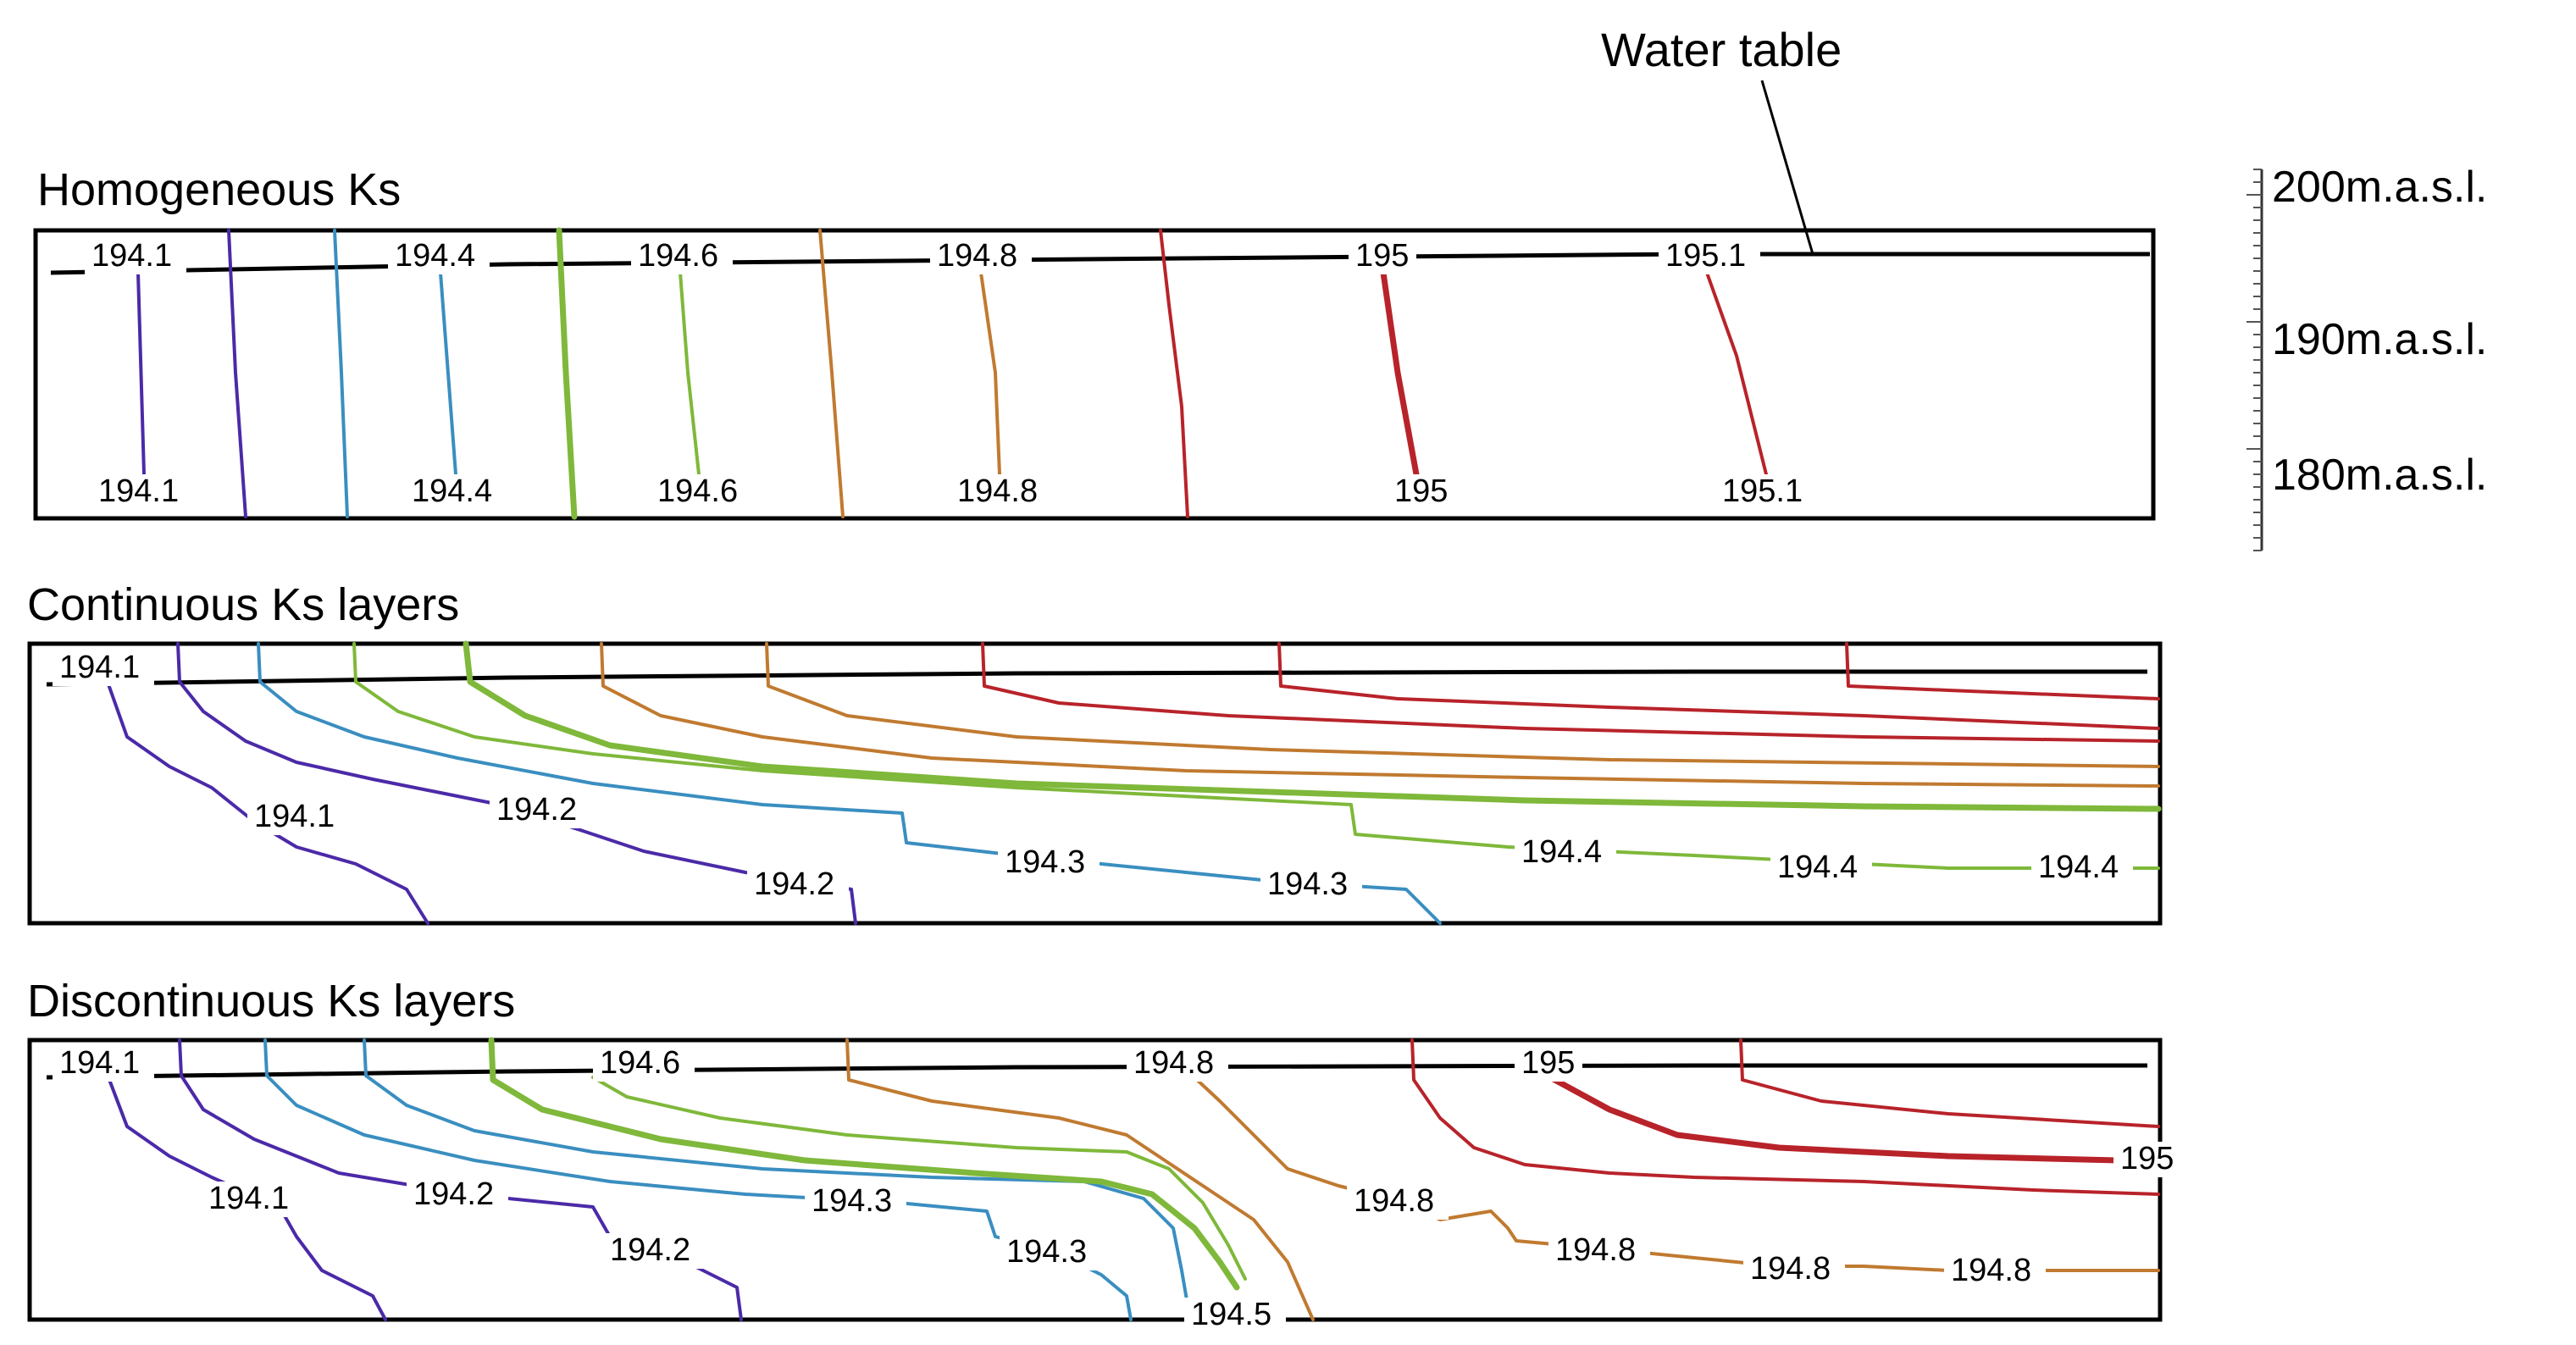 The height and width of the screenshot is (1345, 2576). I want to click on contour-label: 194.5, so click(1235, 1315).